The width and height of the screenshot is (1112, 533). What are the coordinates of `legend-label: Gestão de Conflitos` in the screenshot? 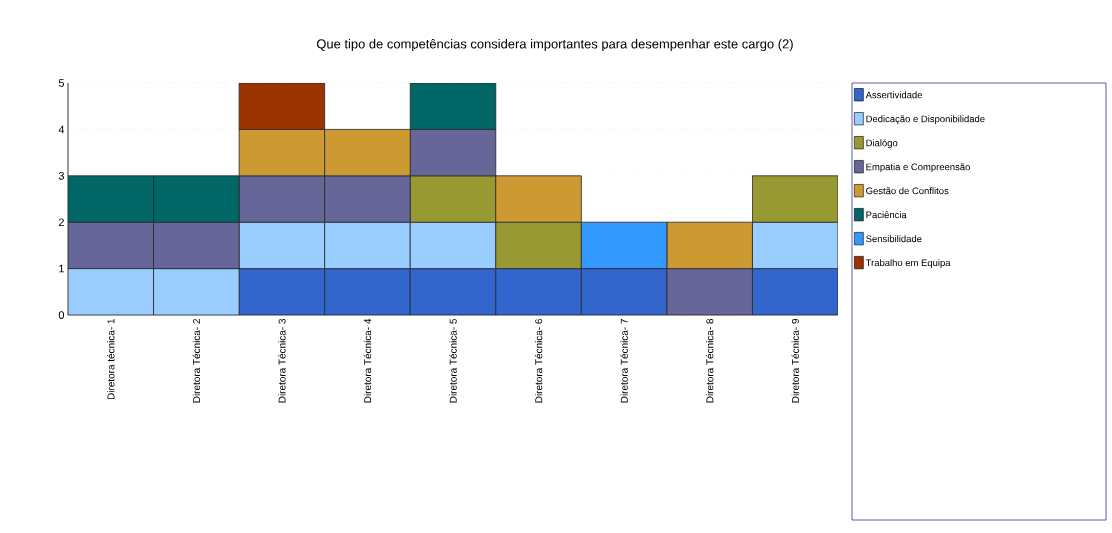 It's located at (907, 191).